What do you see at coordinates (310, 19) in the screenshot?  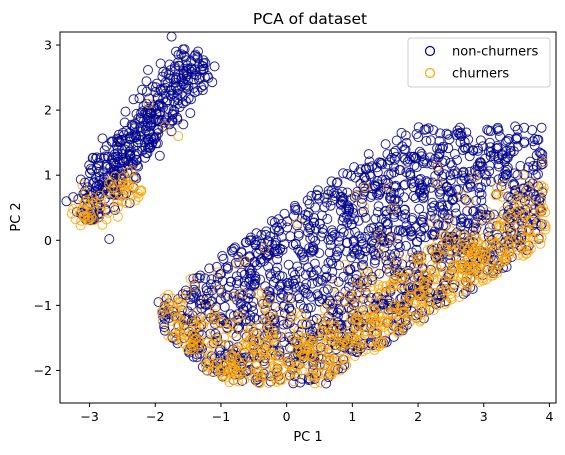 I see `chart-title: PCA of dataset` at bounding box center [310, 19].